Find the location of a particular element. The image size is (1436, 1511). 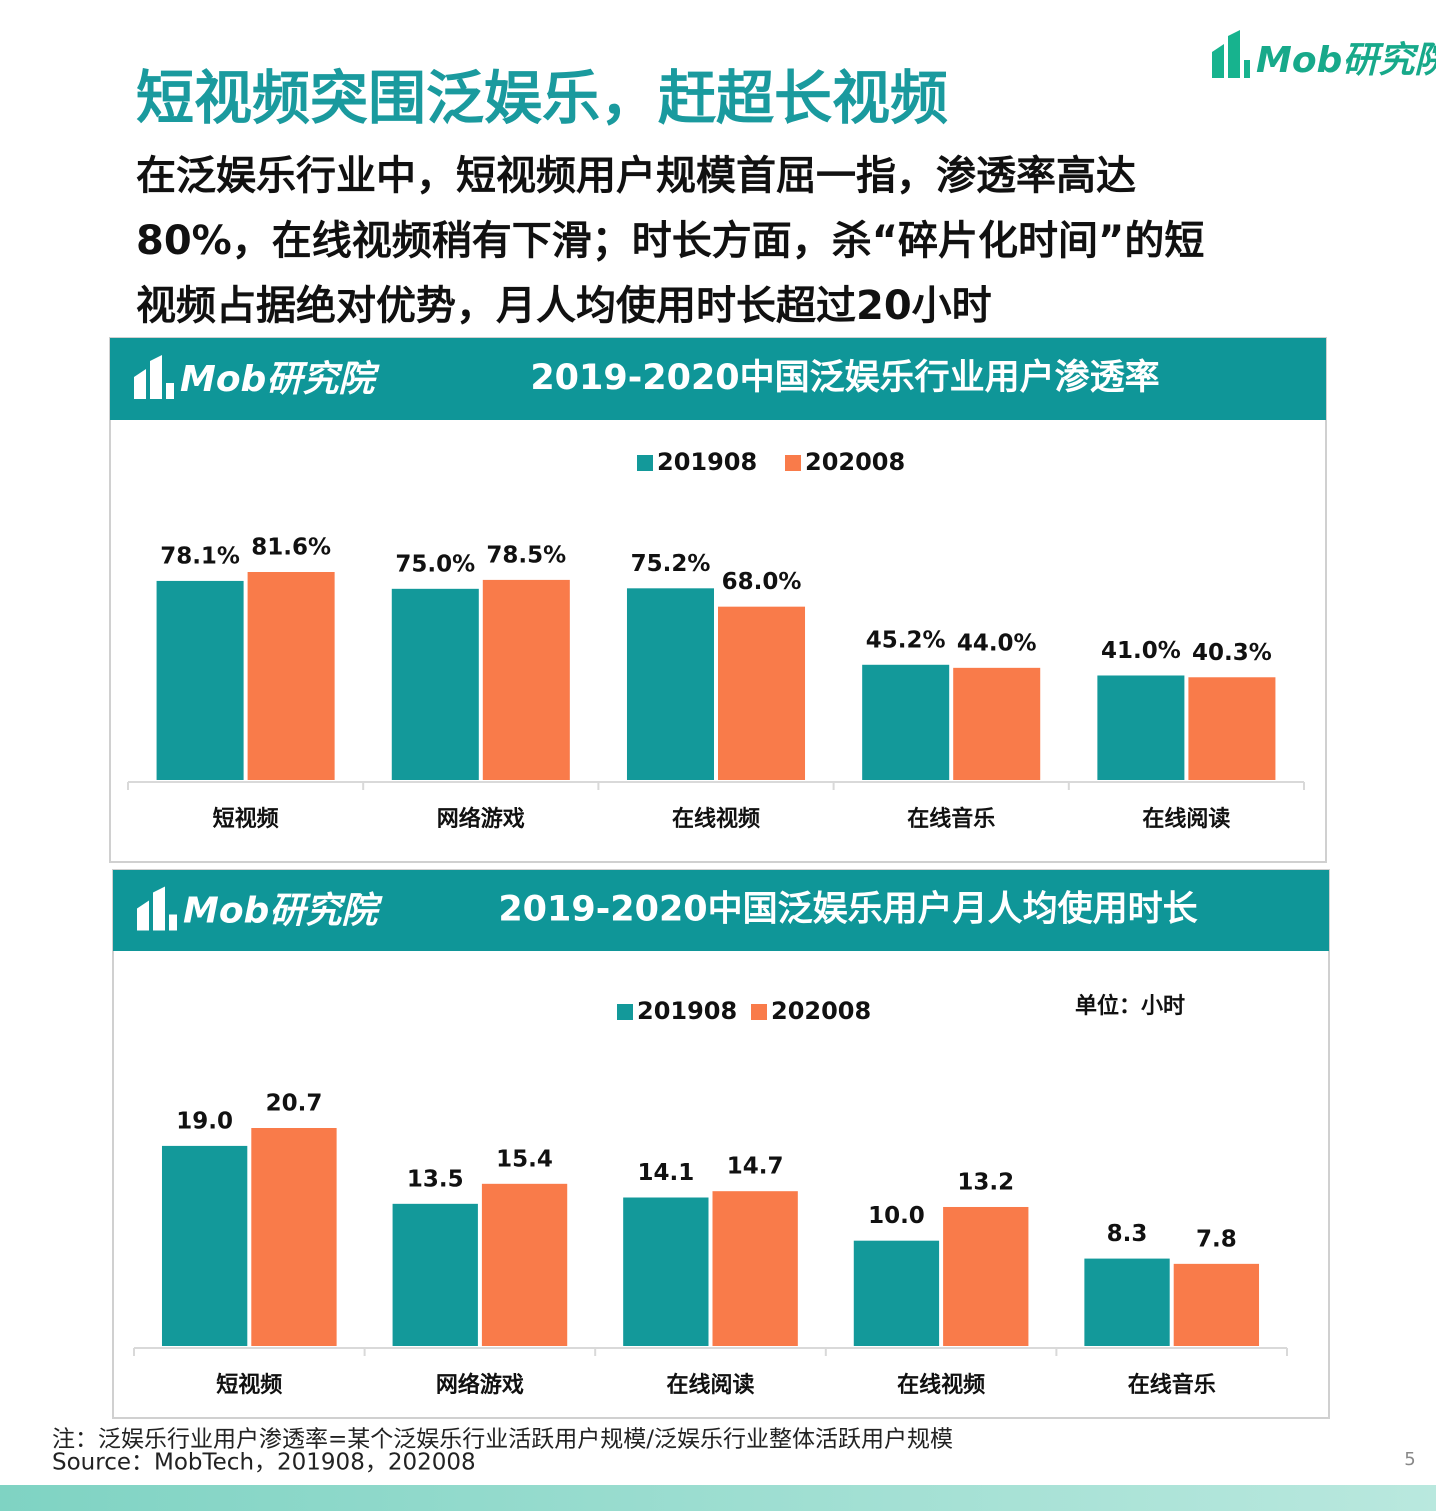

value-label: 68.0% is located at coordinates (762, 582).